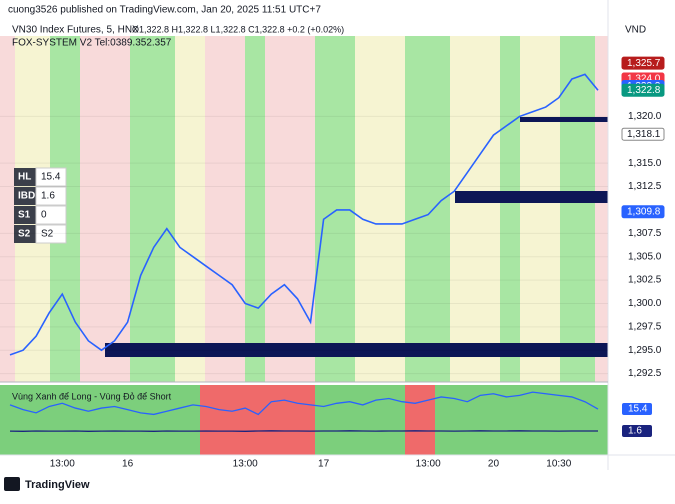 This screenshot has width=675, height=504. What do you see at coordinates (644, 90) in the screenshot?
I see `price-tag-label: 1,322.8` at bounding box center [644, 90].